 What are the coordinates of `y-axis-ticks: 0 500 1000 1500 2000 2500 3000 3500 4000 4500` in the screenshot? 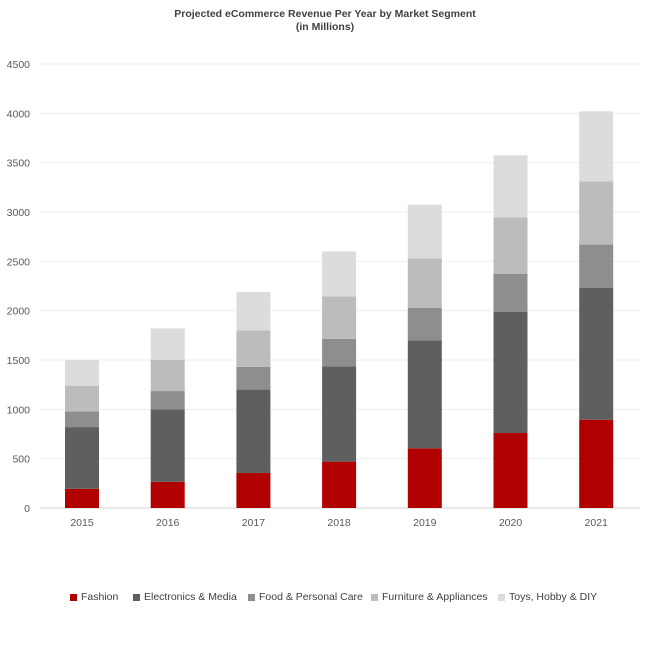 It's located at (19, 287).